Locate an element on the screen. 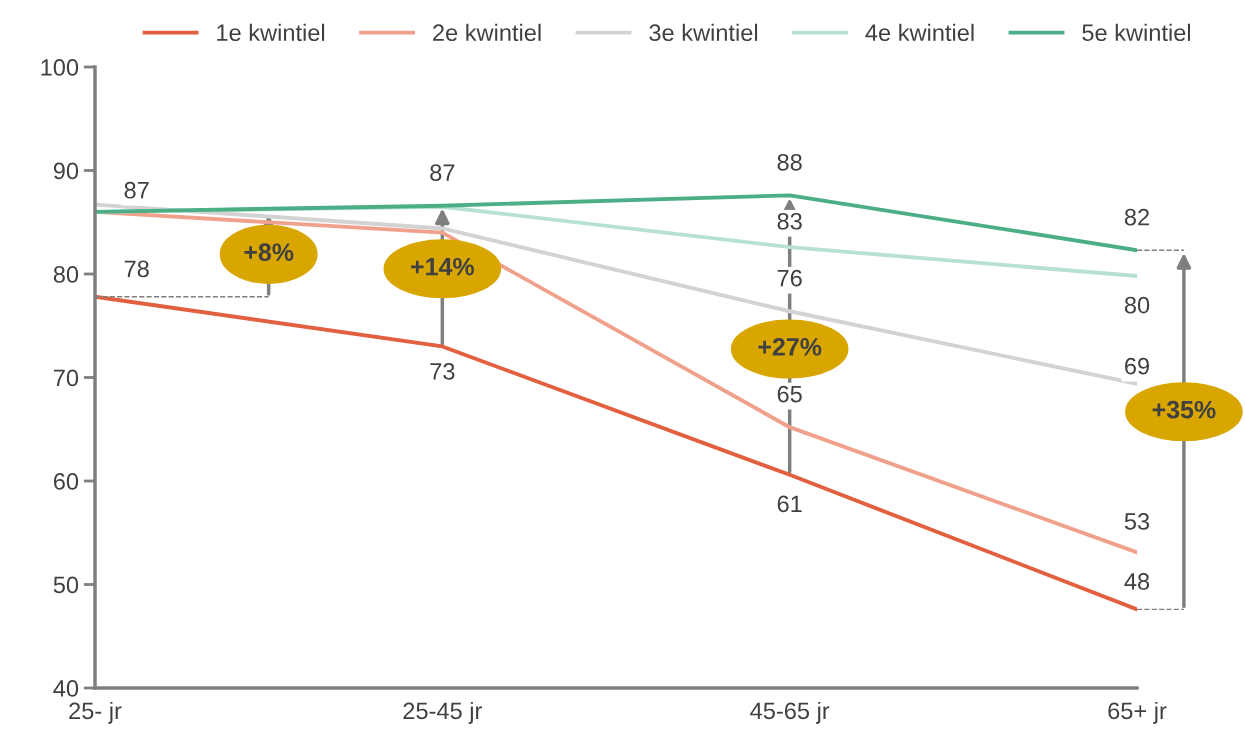  legend-label: 1e kwintiel is located at coordinates (271, 32).